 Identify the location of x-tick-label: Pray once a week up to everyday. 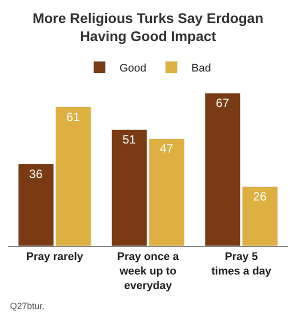
(148, 271).